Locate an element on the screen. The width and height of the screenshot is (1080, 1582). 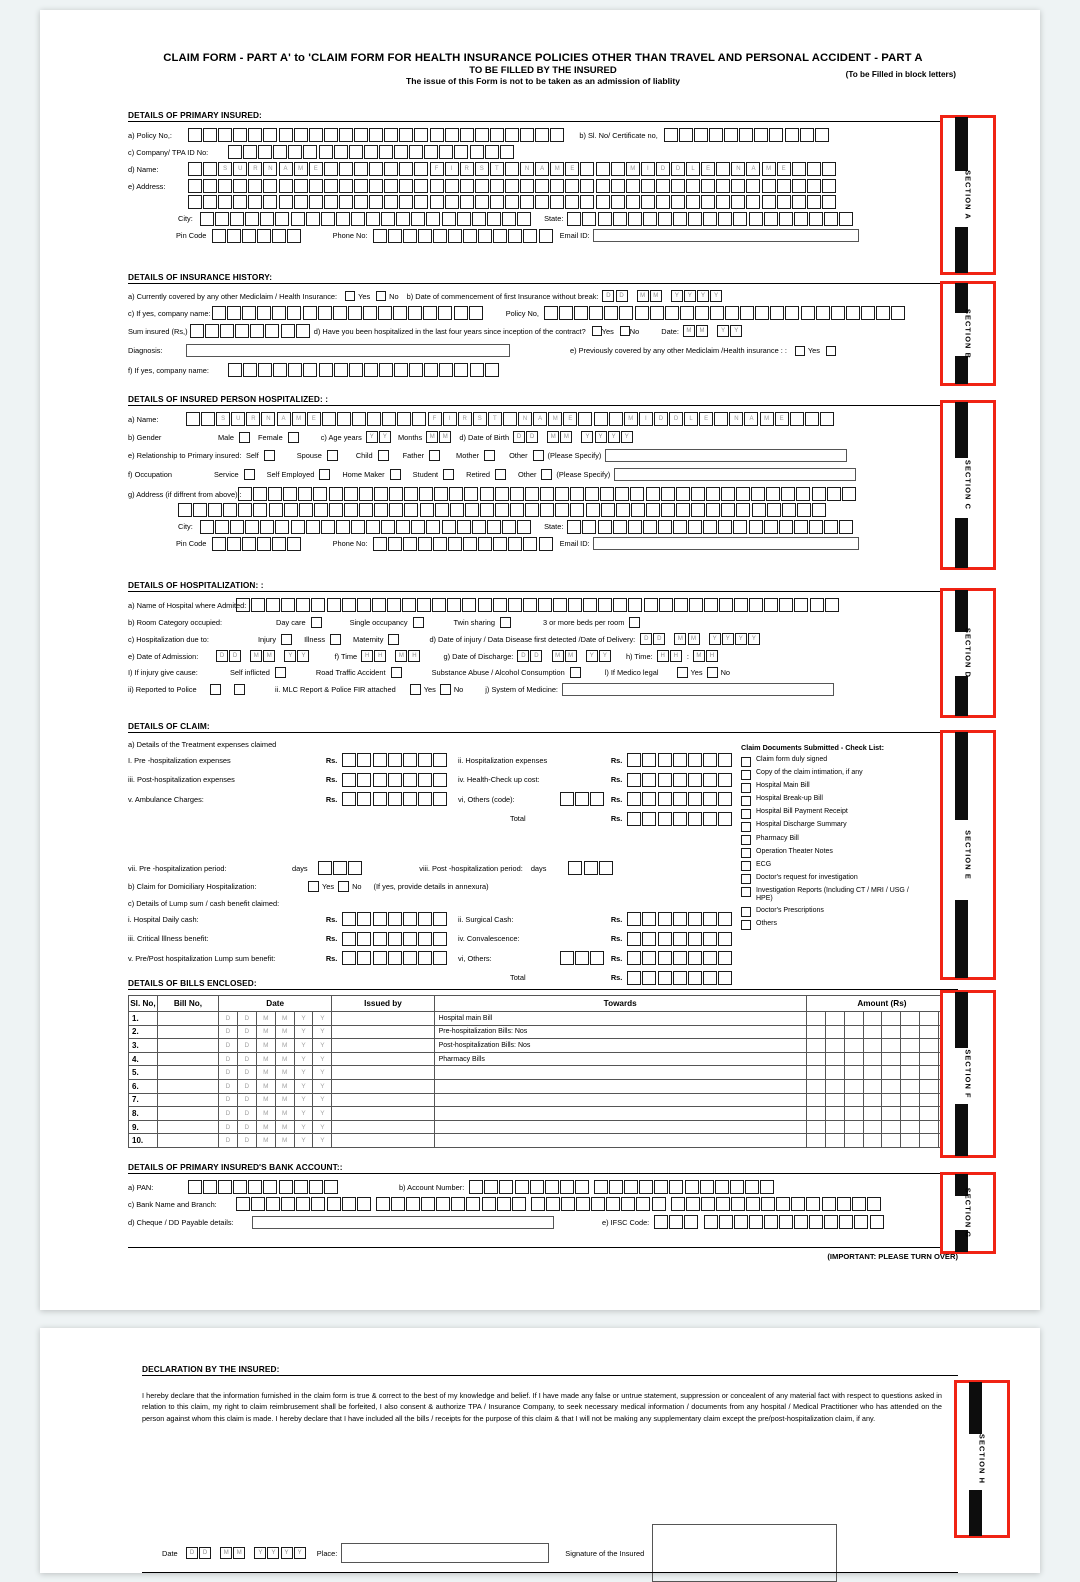
hospitalization-due-maternity-checkbox is located at coordinates (394, 639).